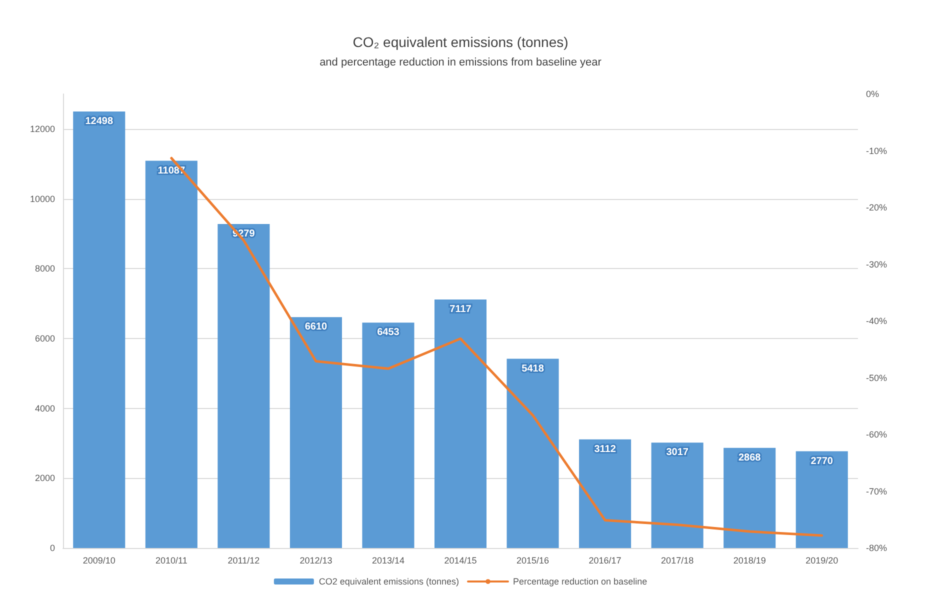  Describe the element at coordinates (99, 561) in the screenshot. I see `x-tick-label: 2009/10` at that location.